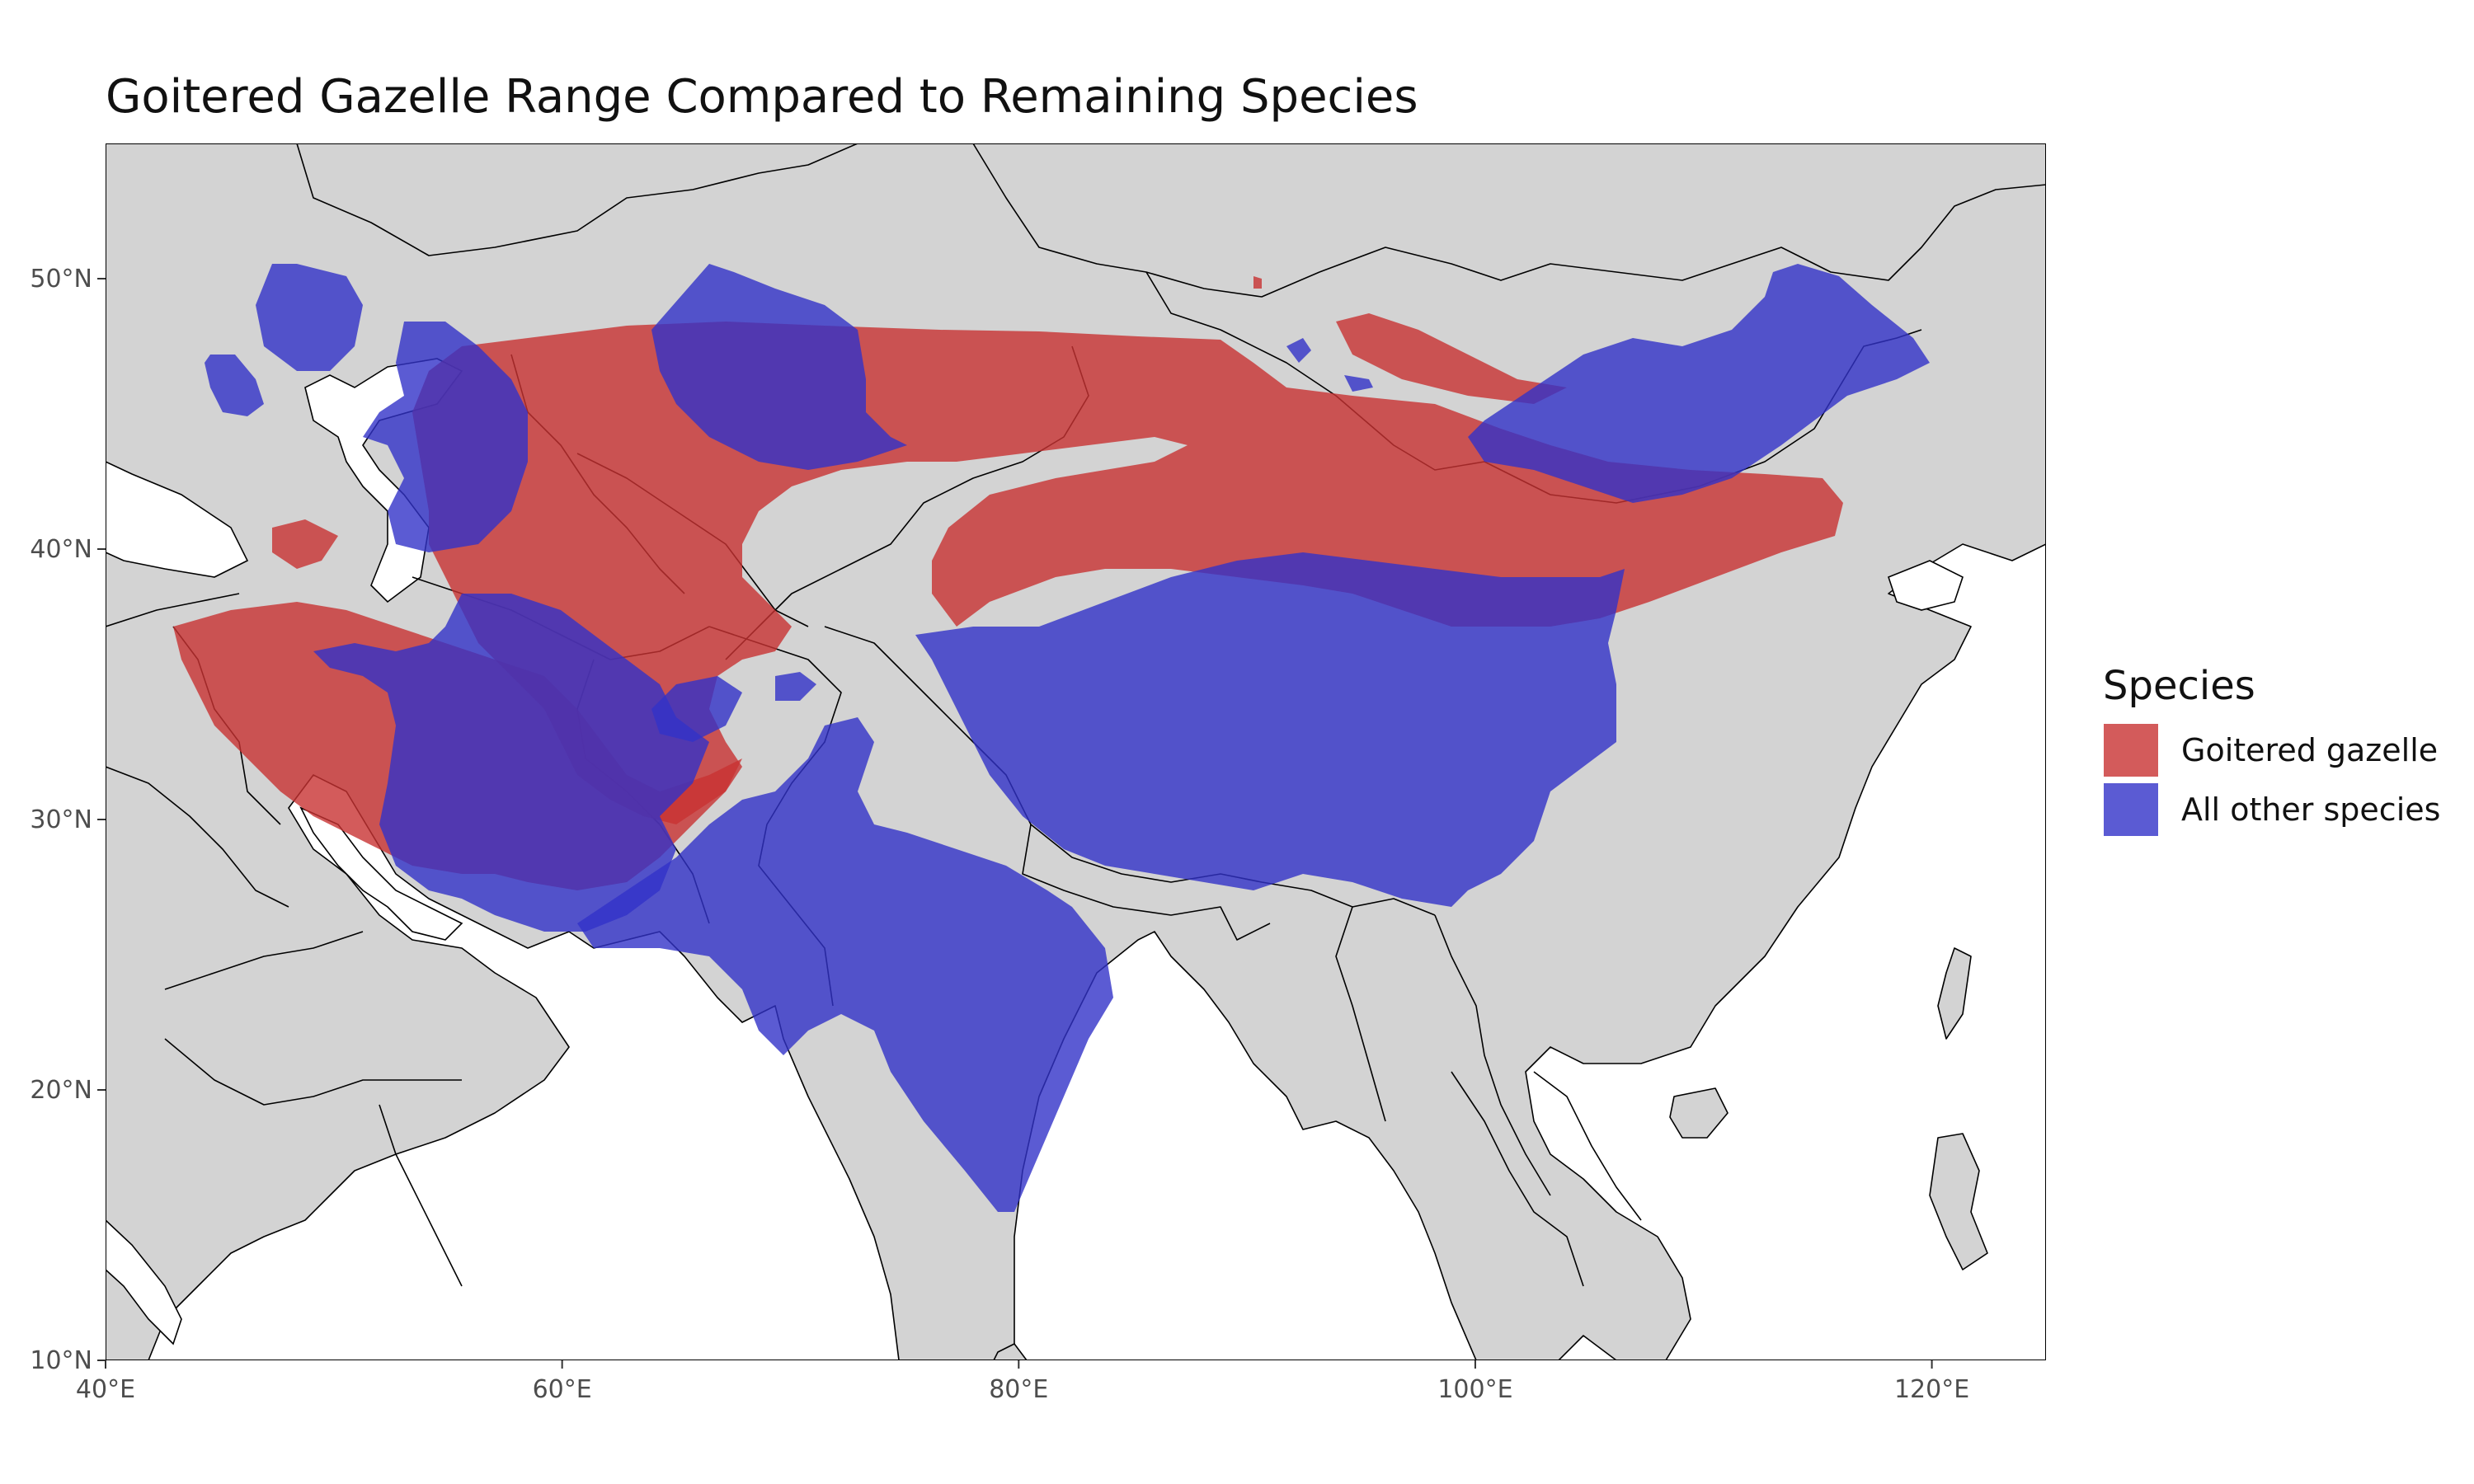 Image resolution: width=2474 pixels, height=1484 pixels. What do you see at coordinates (1958, 1201) in the screenshot?
I see `luzon` at bounding box center [1958, 1201].